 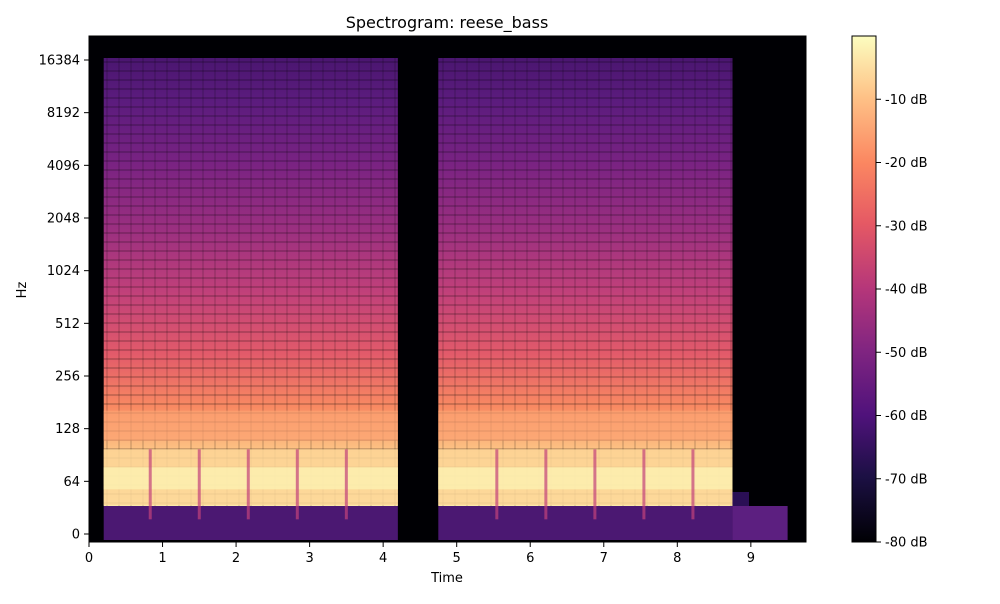 What do you see at coordinates (446, 578) in the screenshot?
I see `x-axis-label: Time` at bounding box center [446, 578].